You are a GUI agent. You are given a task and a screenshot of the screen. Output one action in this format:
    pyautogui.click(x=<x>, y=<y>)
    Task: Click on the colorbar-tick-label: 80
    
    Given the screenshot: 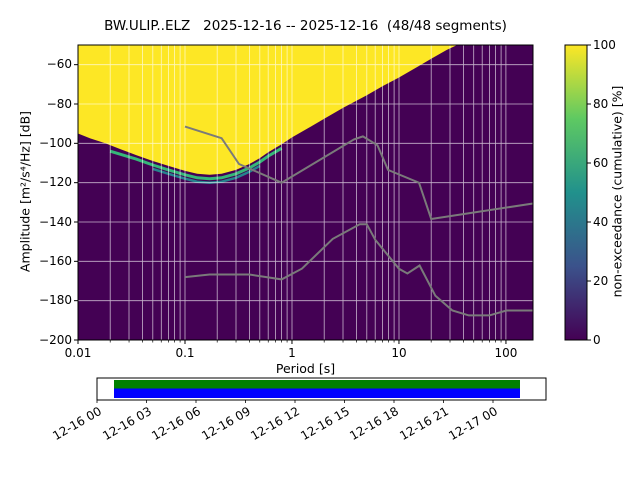 What is the action you would take?
    pyautogui.click(x=601, y=103)
    